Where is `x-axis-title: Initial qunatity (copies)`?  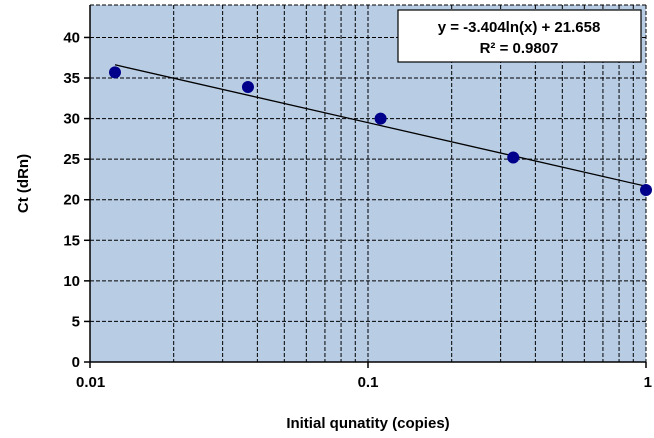 x-axis-title: Initial qunatity (copies) is located at coordinates (367, 423).